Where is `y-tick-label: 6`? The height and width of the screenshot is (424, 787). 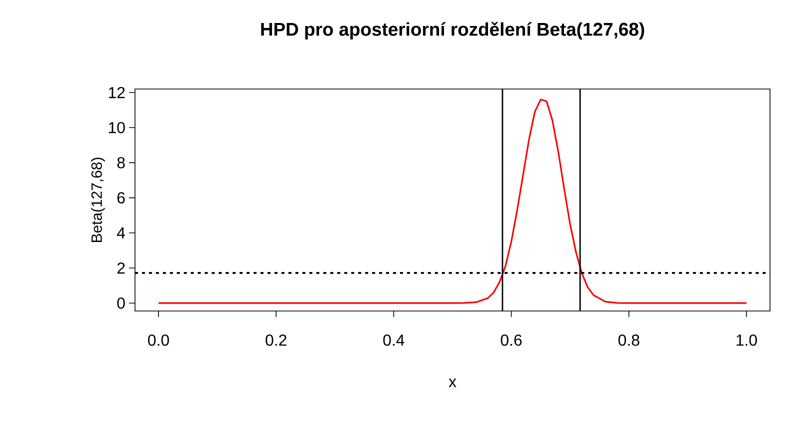
y-tick-label: 6 is located at coordinates (121, 198).